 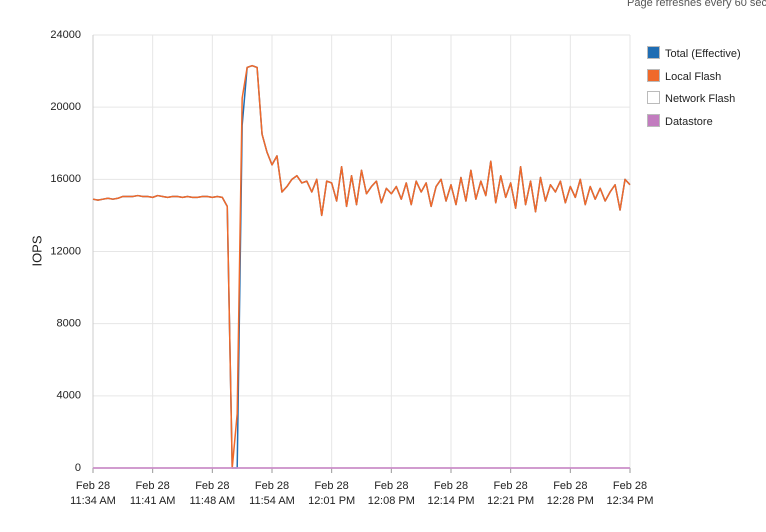 I want to click on y-tick-label: 16000, so click(x=65, y=179).